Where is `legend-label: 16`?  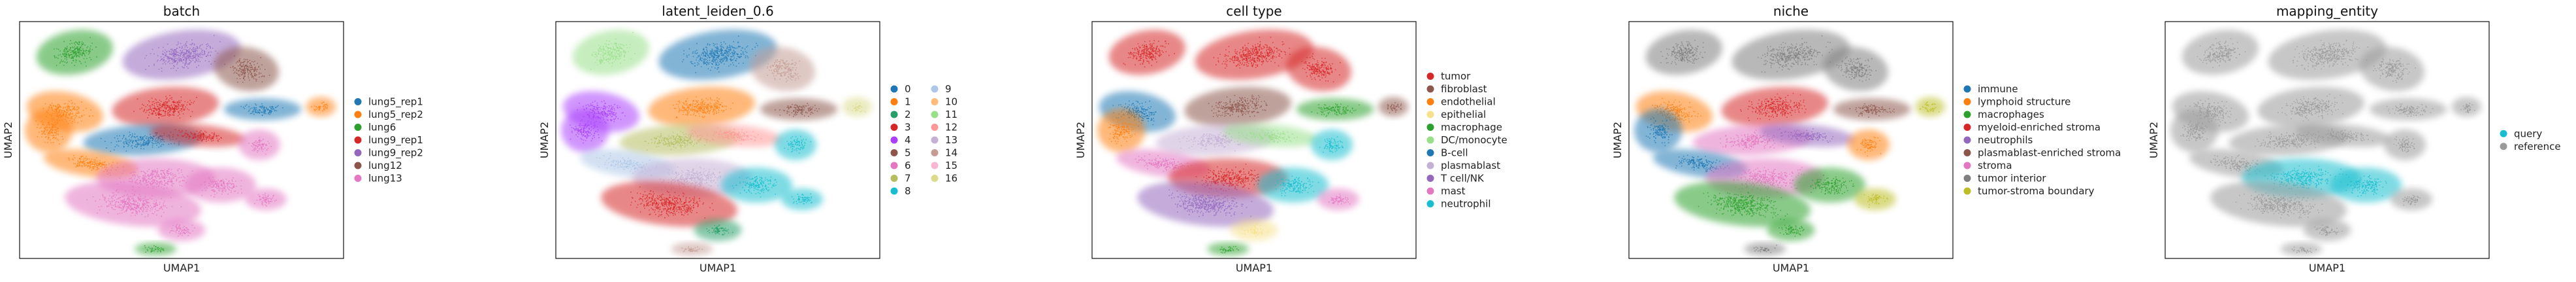 legend-label: 16 is located at coordinates (951, 179).